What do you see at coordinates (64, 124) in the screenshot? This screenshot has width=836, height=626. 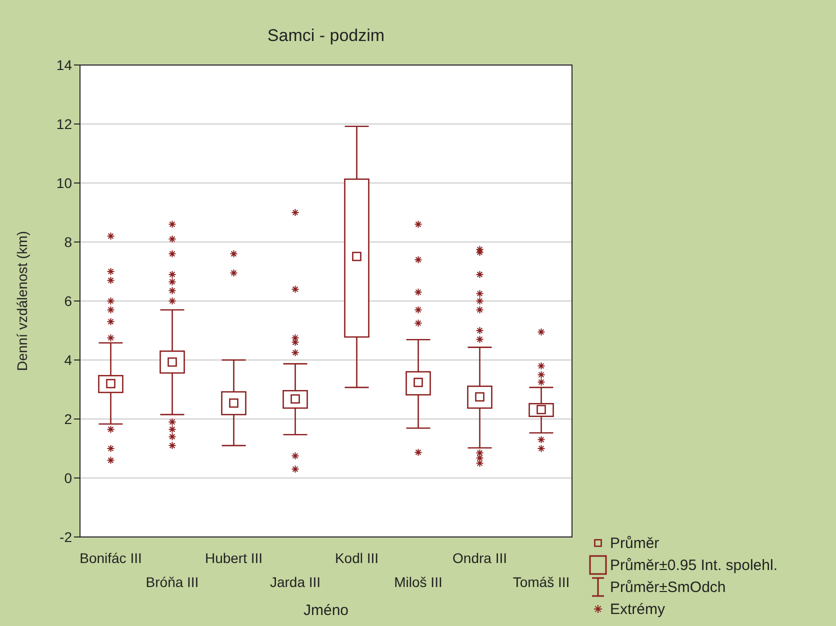 I see `y-tick-label: 12` at bounding box center [64, 124].